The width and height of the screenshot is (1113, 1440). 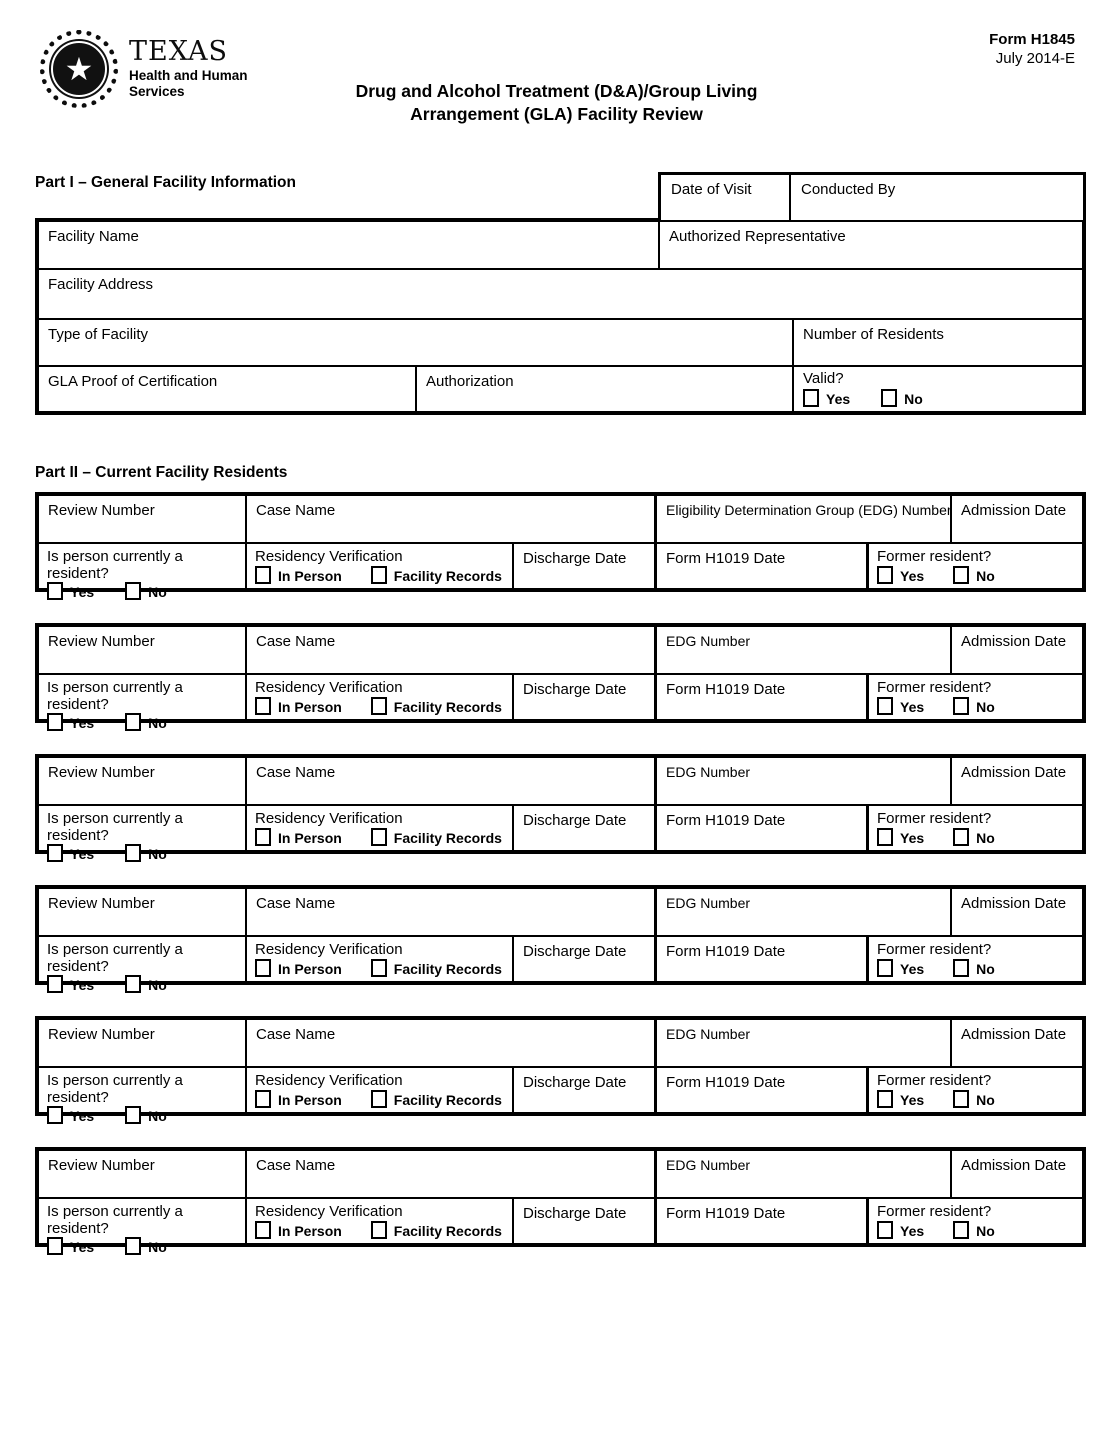 What do you see at coordinates (889, 398) in the screenshot?
I see `valid-no-checkbox` at bounding box center [889, 398].